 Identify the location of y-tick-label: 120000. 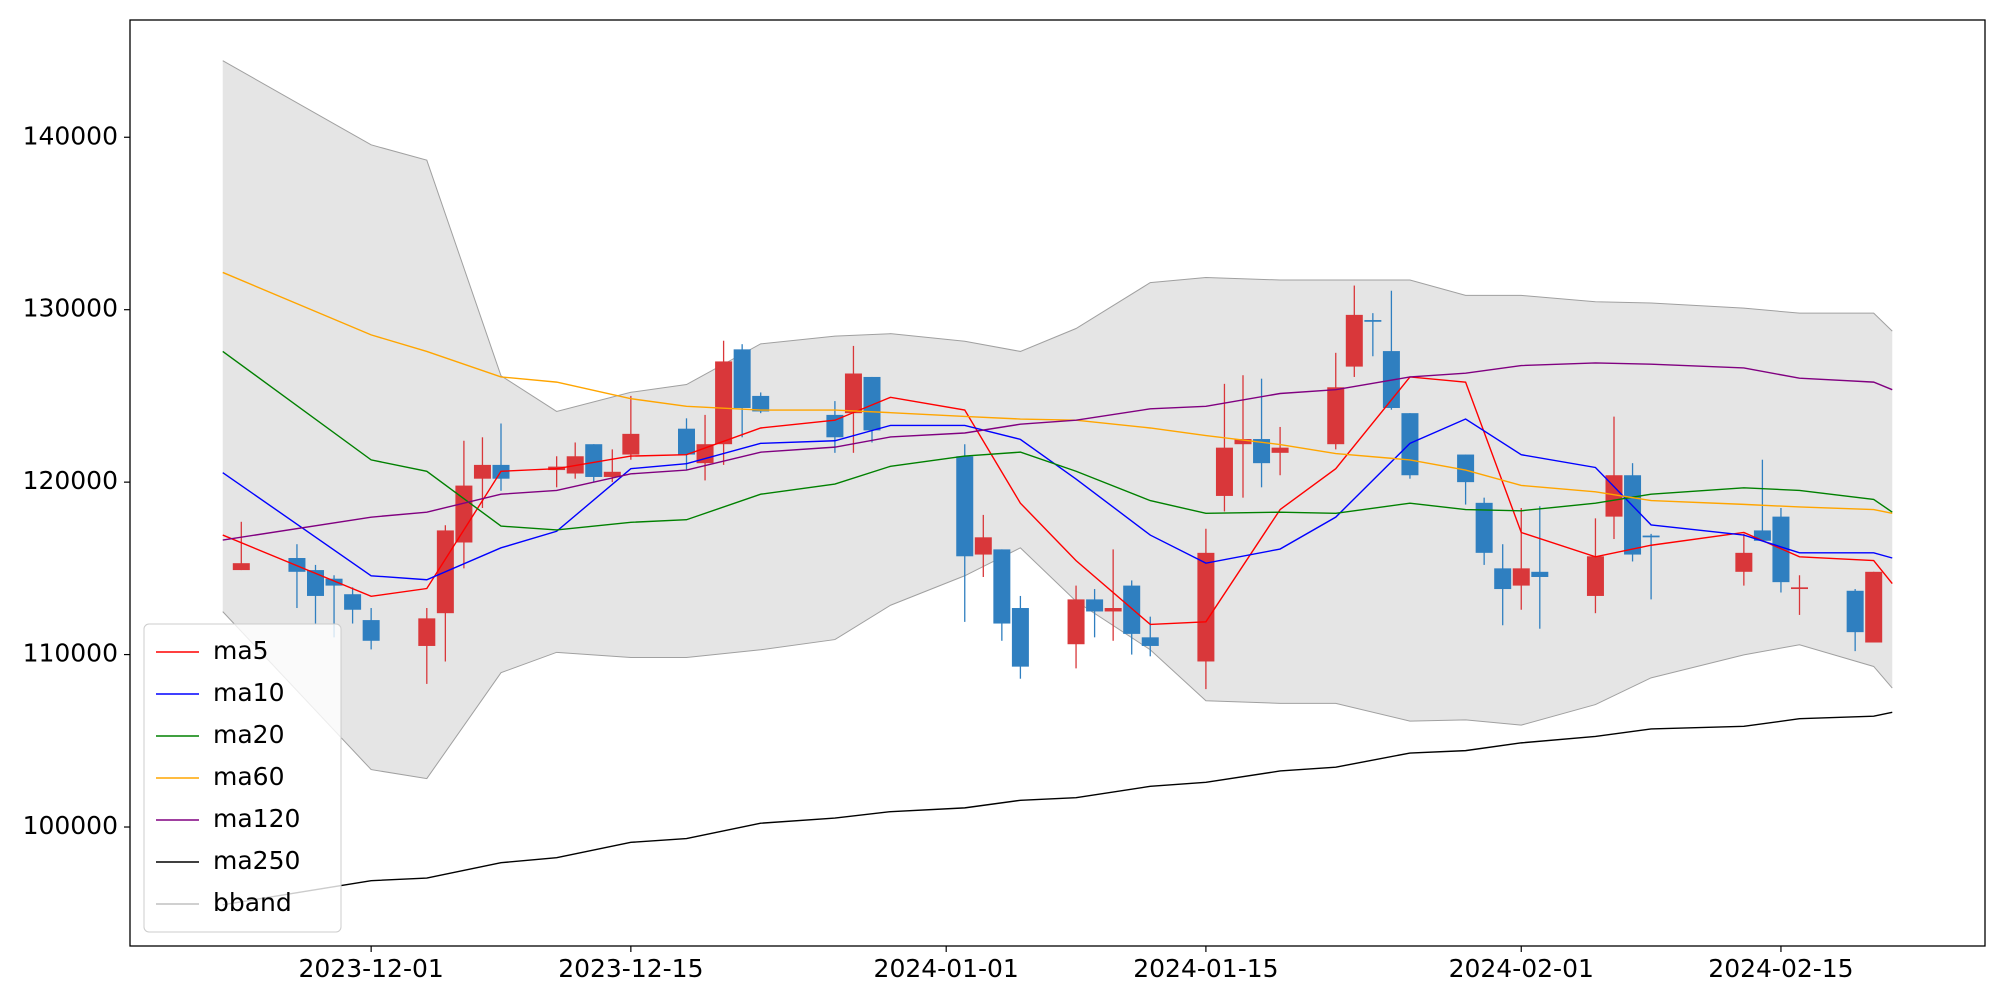
(70, 480).